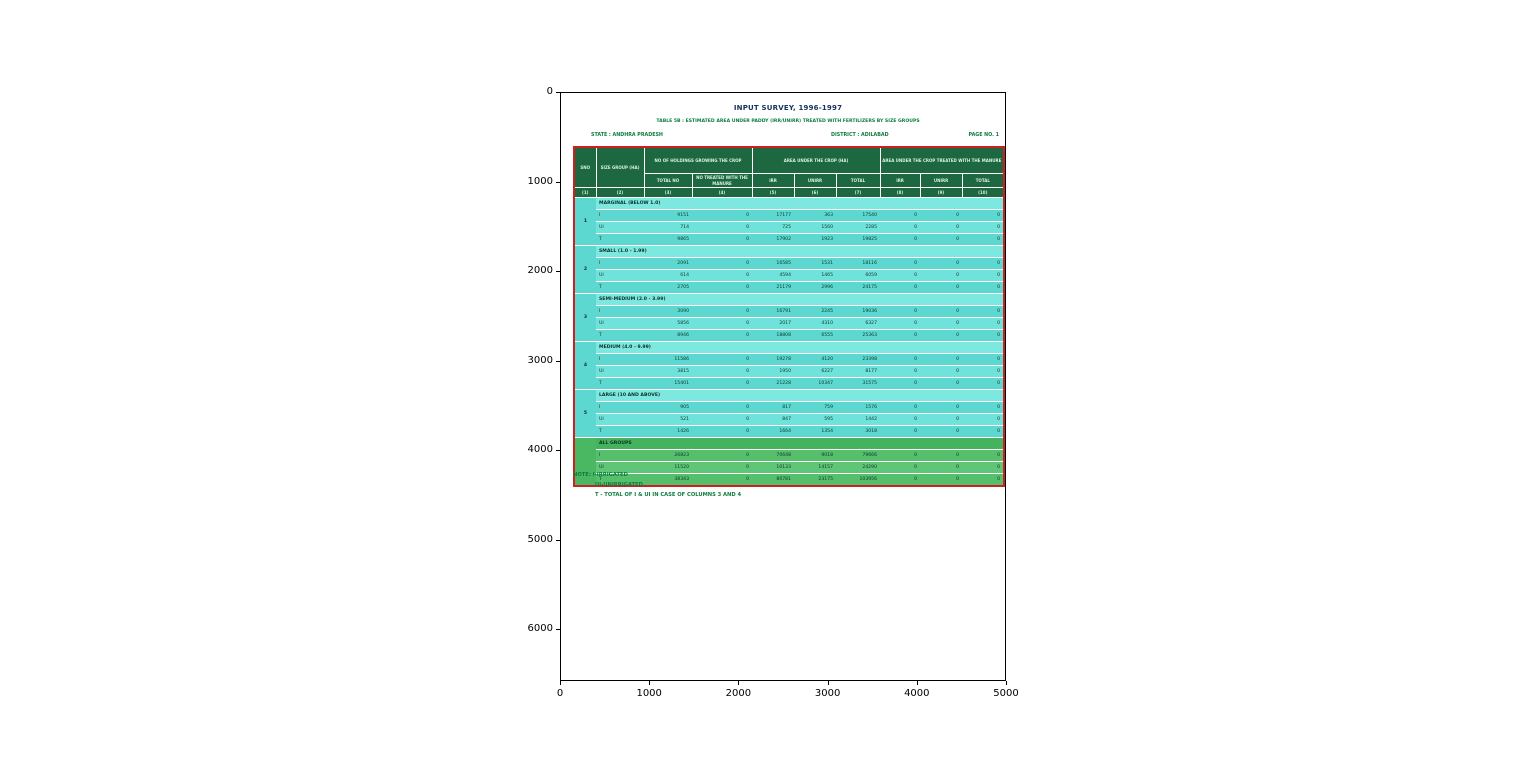 The image size is (1536, 767). What do you see at coordinates (540, 360) in the screenshot?
I see `y-tick-label: 3000` at bounding box center [540, 360].